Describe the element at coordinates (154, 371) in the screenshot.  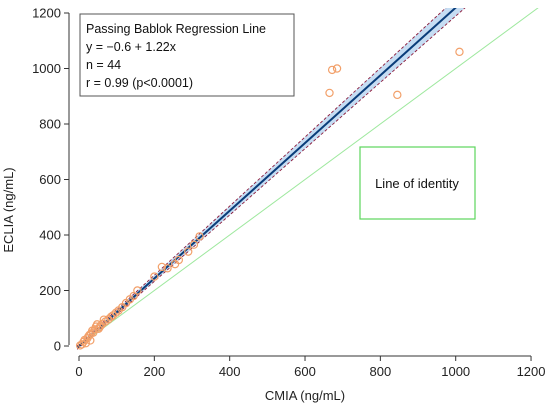
I see `x-tick-label: 200` at that location.